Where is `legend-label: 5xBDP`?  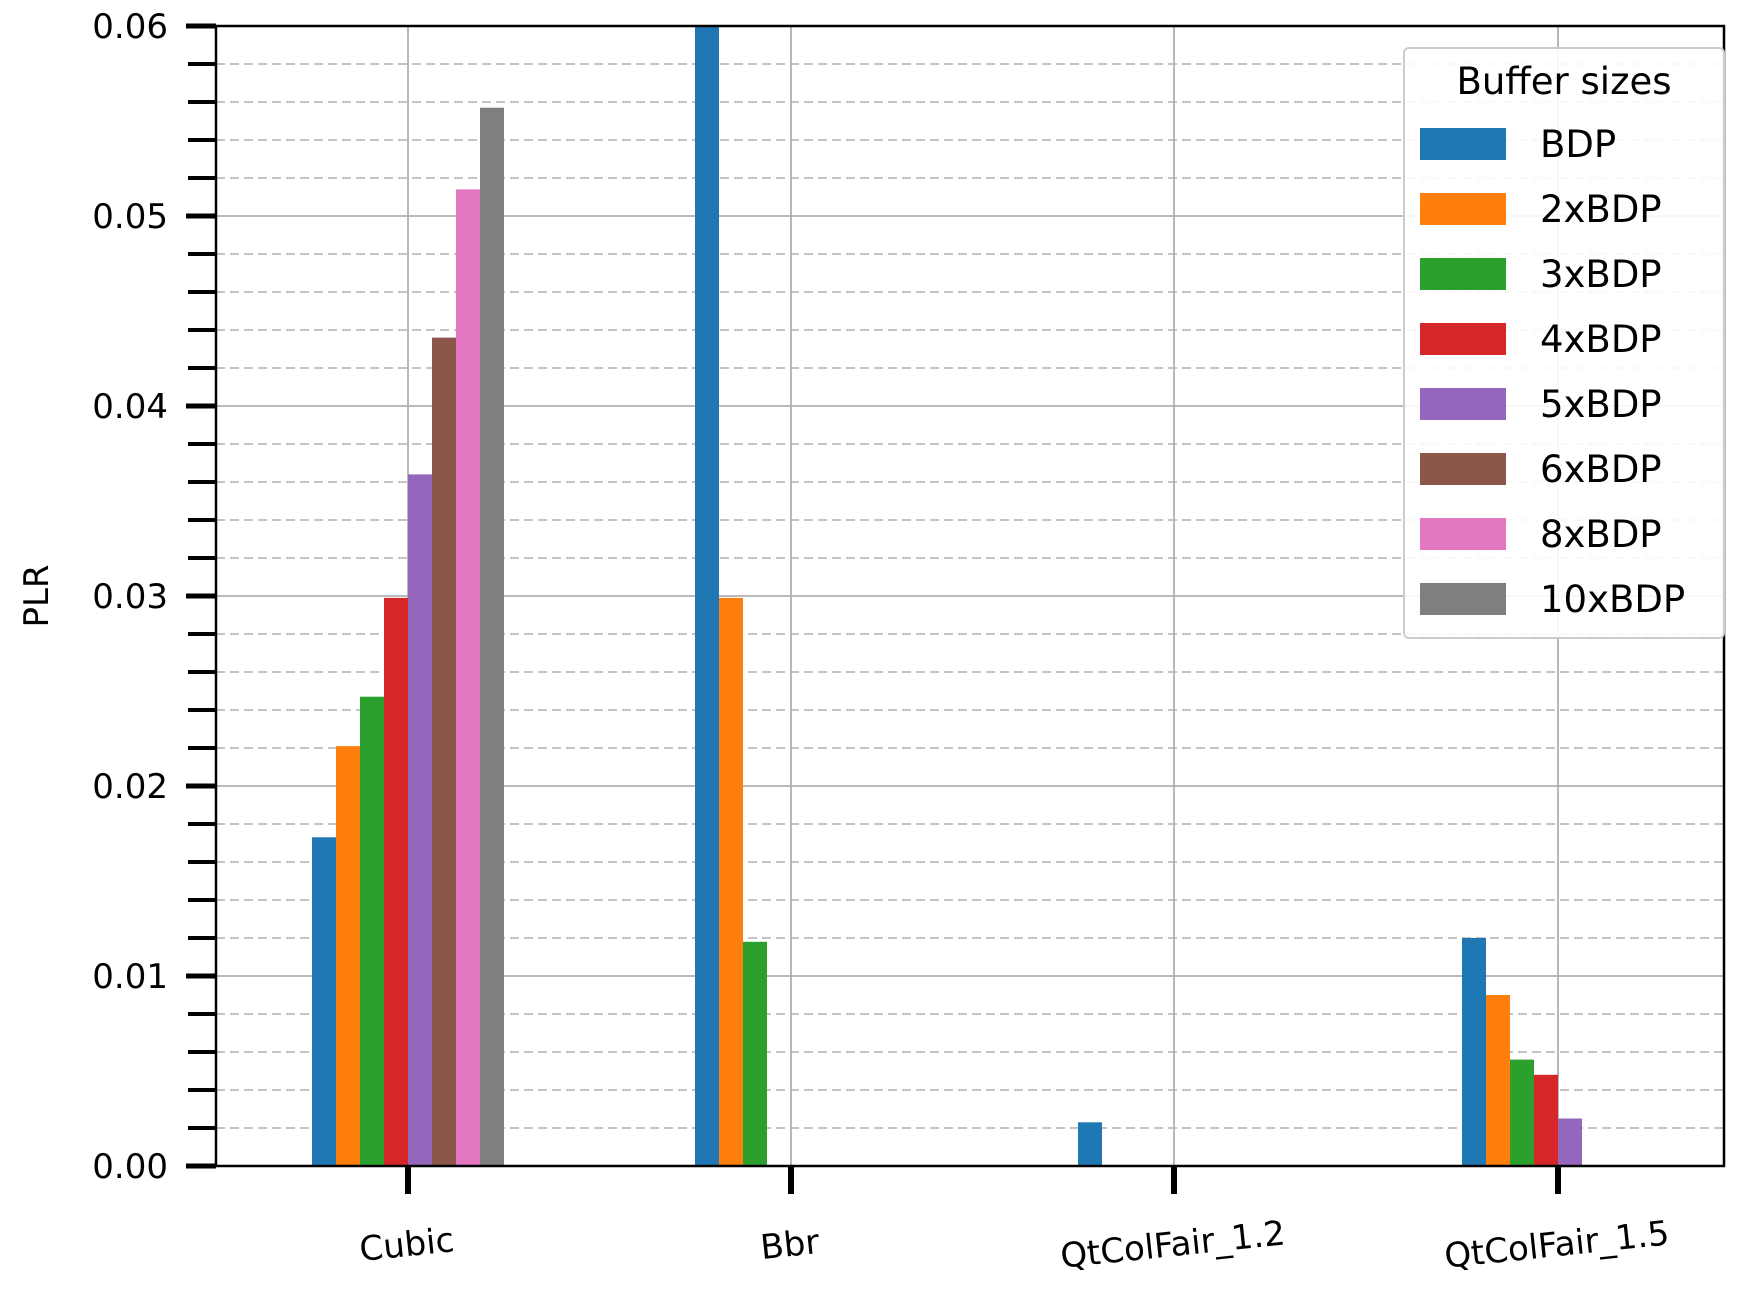
legend-label: 5xBDP is located at coordinates (1601, 404).